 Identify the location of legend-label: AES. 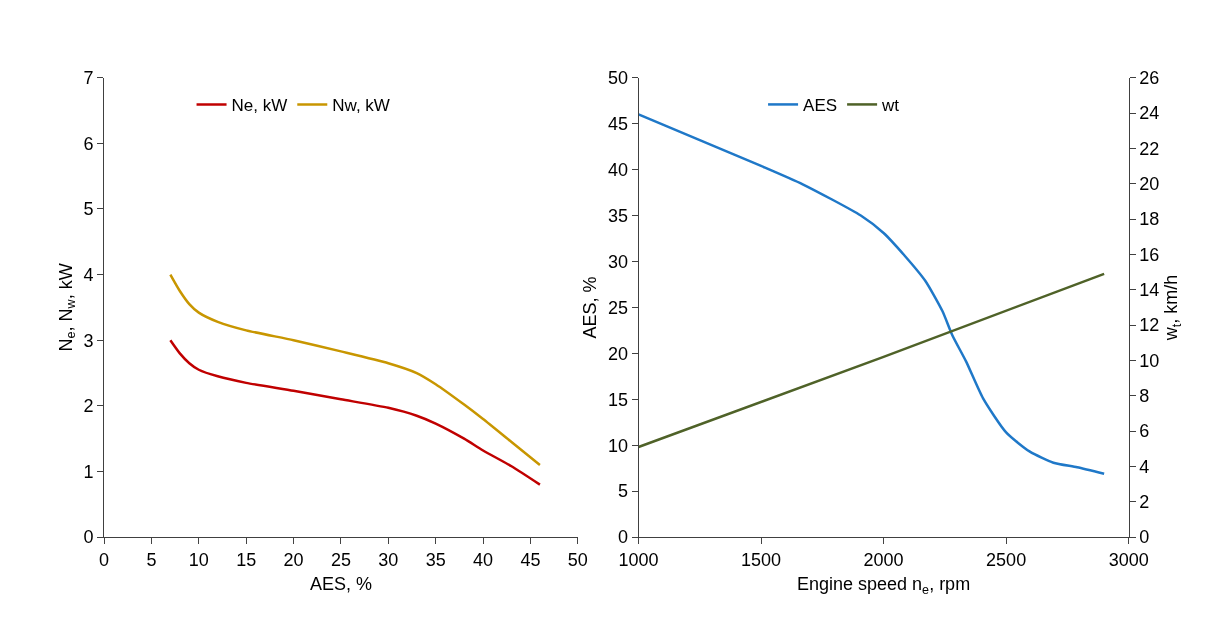
(820, 106).